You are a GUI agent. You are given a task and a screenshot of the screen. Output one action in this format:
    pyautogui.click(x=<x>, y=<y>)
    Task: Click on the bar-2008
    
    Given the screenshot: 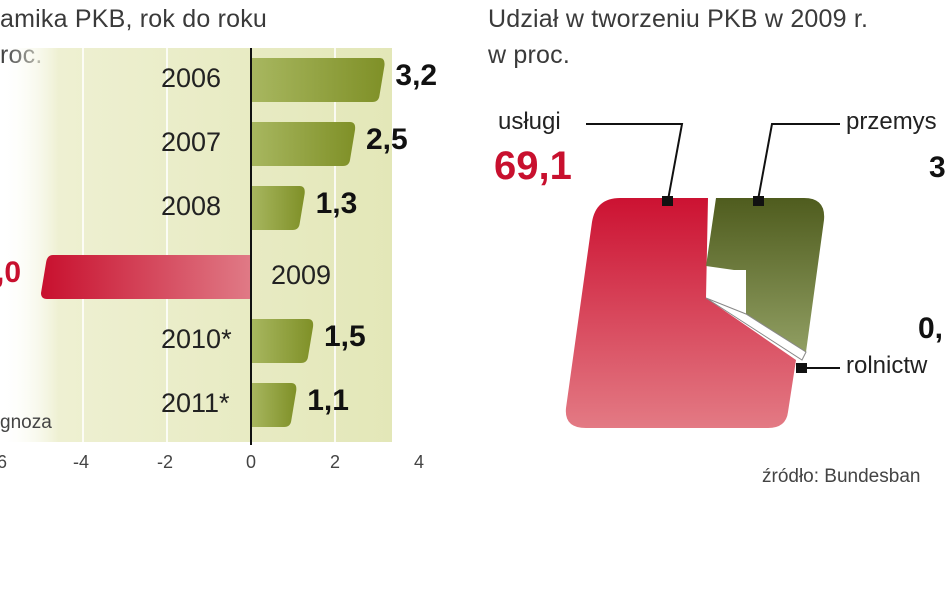 What is the action you would take?
    pyautogui.click(x=278, y=208)
    